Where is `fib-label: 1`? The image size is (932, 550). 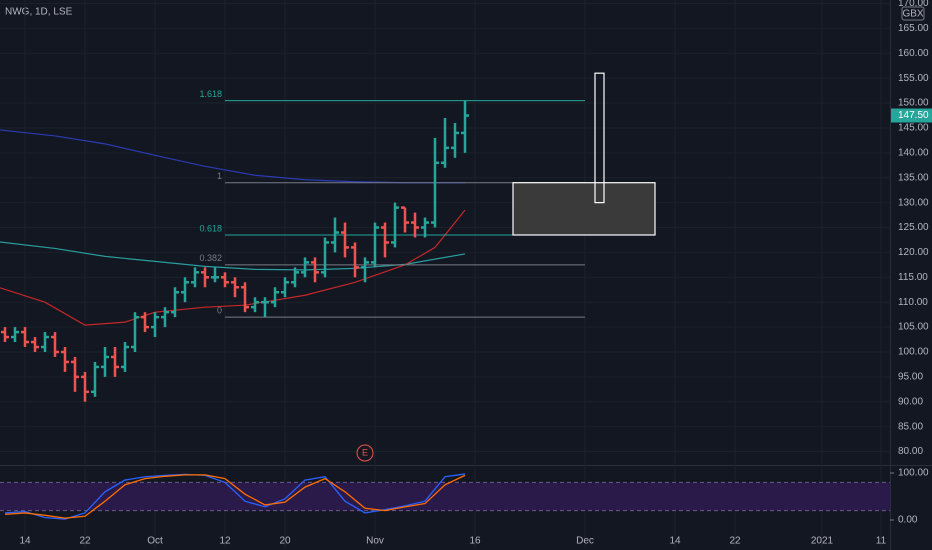
fib-label: 1 is located at coordinates (219, 176).